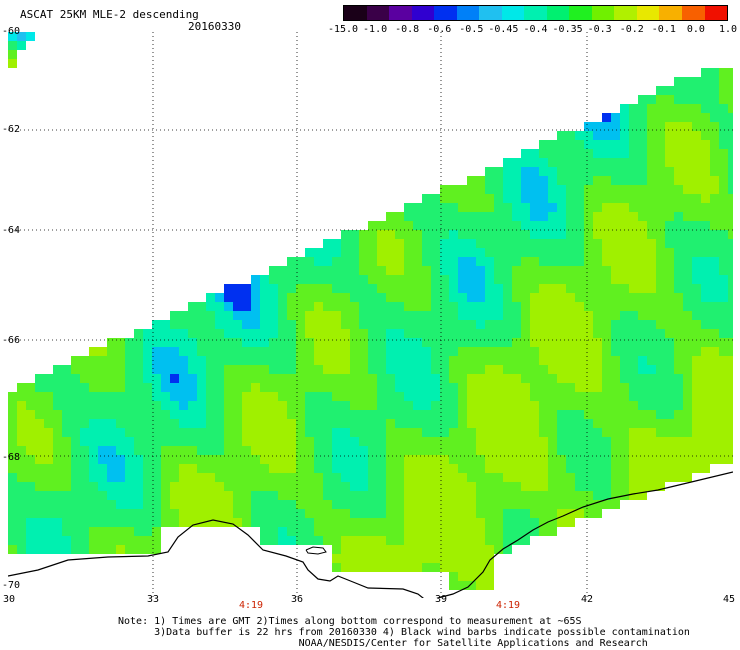 Image resolution: width=740 pixels, height=650 pixels. What do you see at coordinates (471, 29) in the screenshot?
I see `colorbar-label: -0.5` at bounding box center [471, 29].